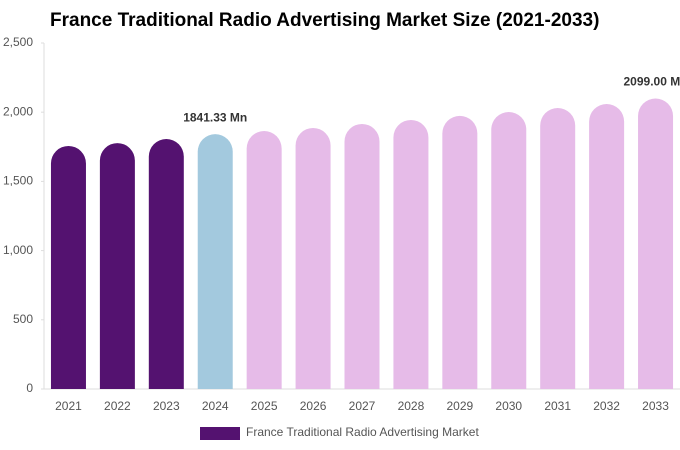 The image size is (680, 450). Describe the element at coordinates (411, 406) in the screenshot. I see `x-tick-label: 2028` at that location.